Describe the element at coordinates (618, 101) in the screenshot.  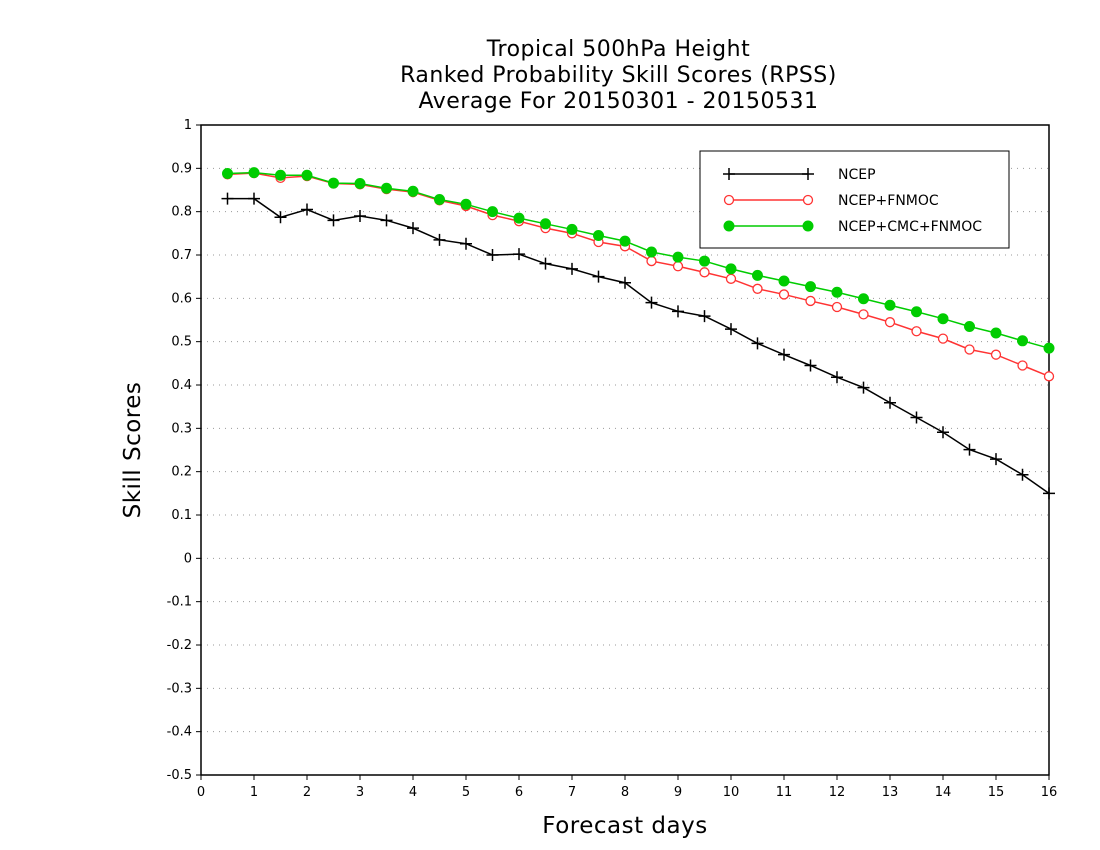
I see `chart-title-line-3: Average For 20150301 - 20150531` at that location.